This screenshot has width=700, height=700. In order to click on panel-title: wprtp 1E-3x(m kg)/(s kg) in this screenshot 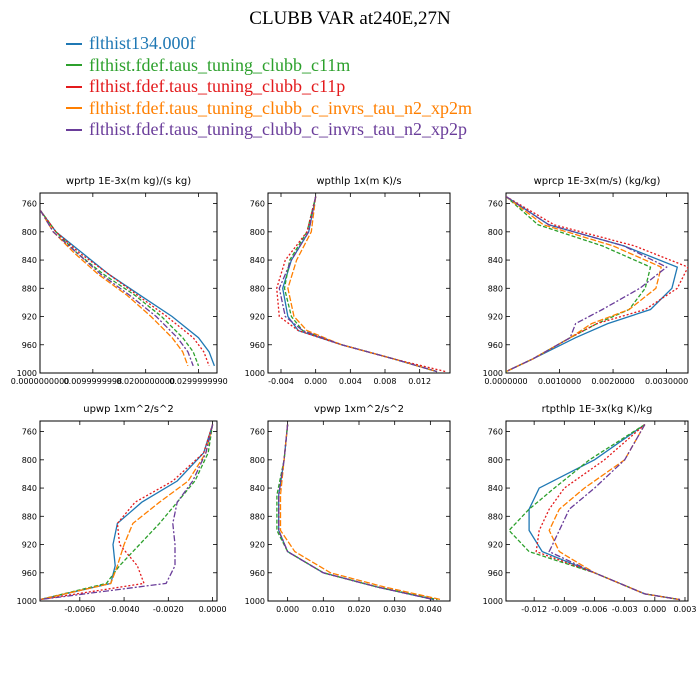, I will do `click(128, 181)`.